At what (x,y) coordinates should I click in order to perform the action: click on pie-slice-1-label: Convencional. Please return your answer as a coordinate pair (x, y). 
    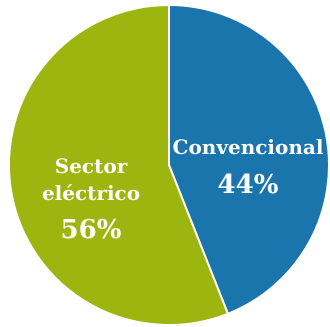
    Looking at the image, I should click on (248, 147).